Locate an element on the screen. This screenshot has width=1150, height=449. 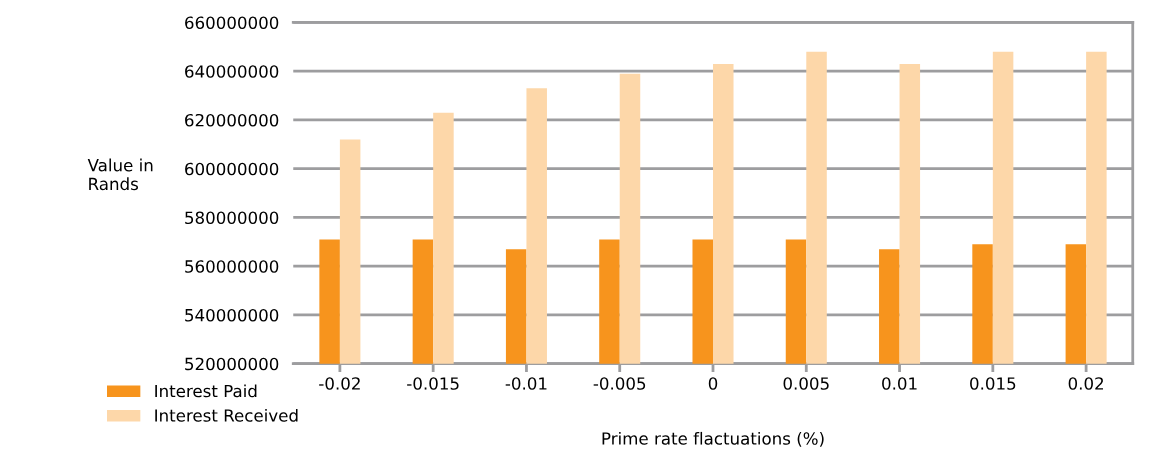
x-tick-label: 0.01 is located at coordinates (899, 383).